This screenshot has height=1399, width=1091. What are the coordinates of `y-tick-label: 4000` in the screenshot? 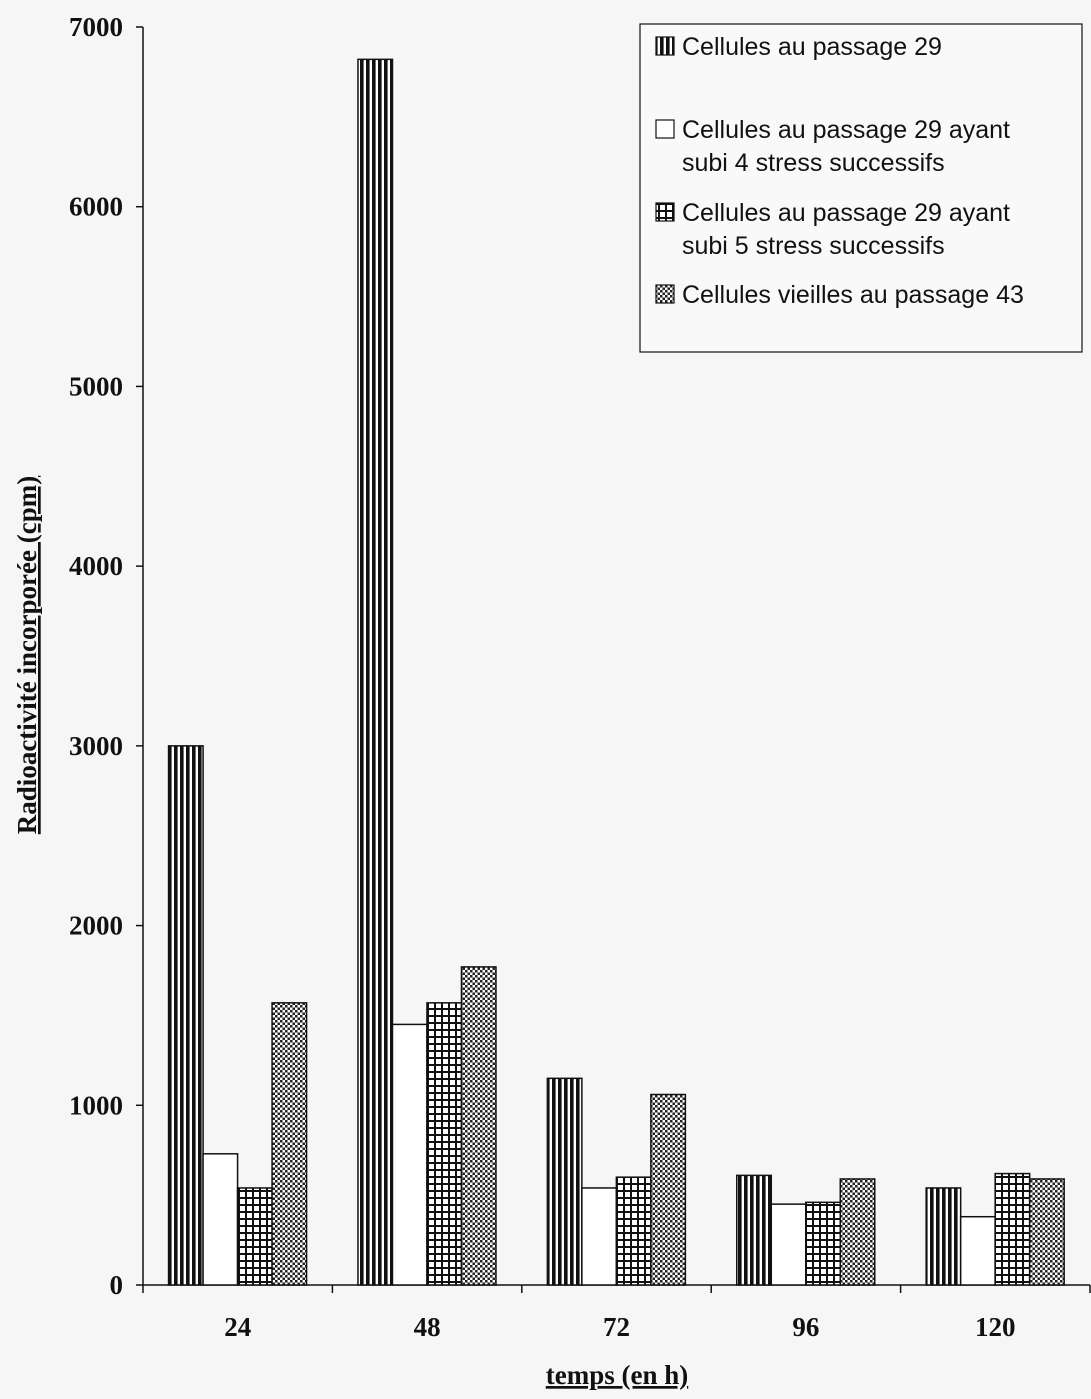 It's located at (96, 566).